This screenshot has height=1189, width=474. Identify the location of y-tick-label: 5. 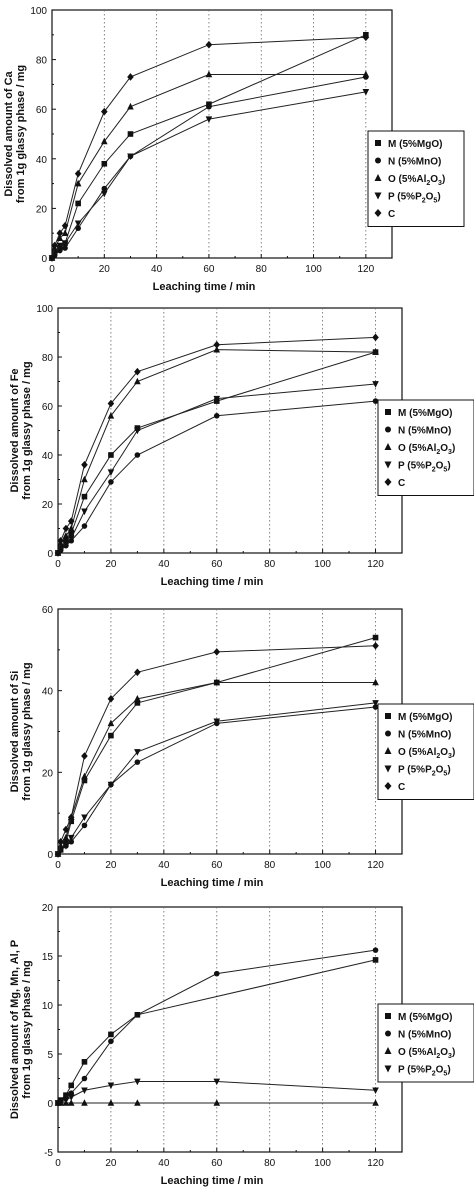
(50, 1055).